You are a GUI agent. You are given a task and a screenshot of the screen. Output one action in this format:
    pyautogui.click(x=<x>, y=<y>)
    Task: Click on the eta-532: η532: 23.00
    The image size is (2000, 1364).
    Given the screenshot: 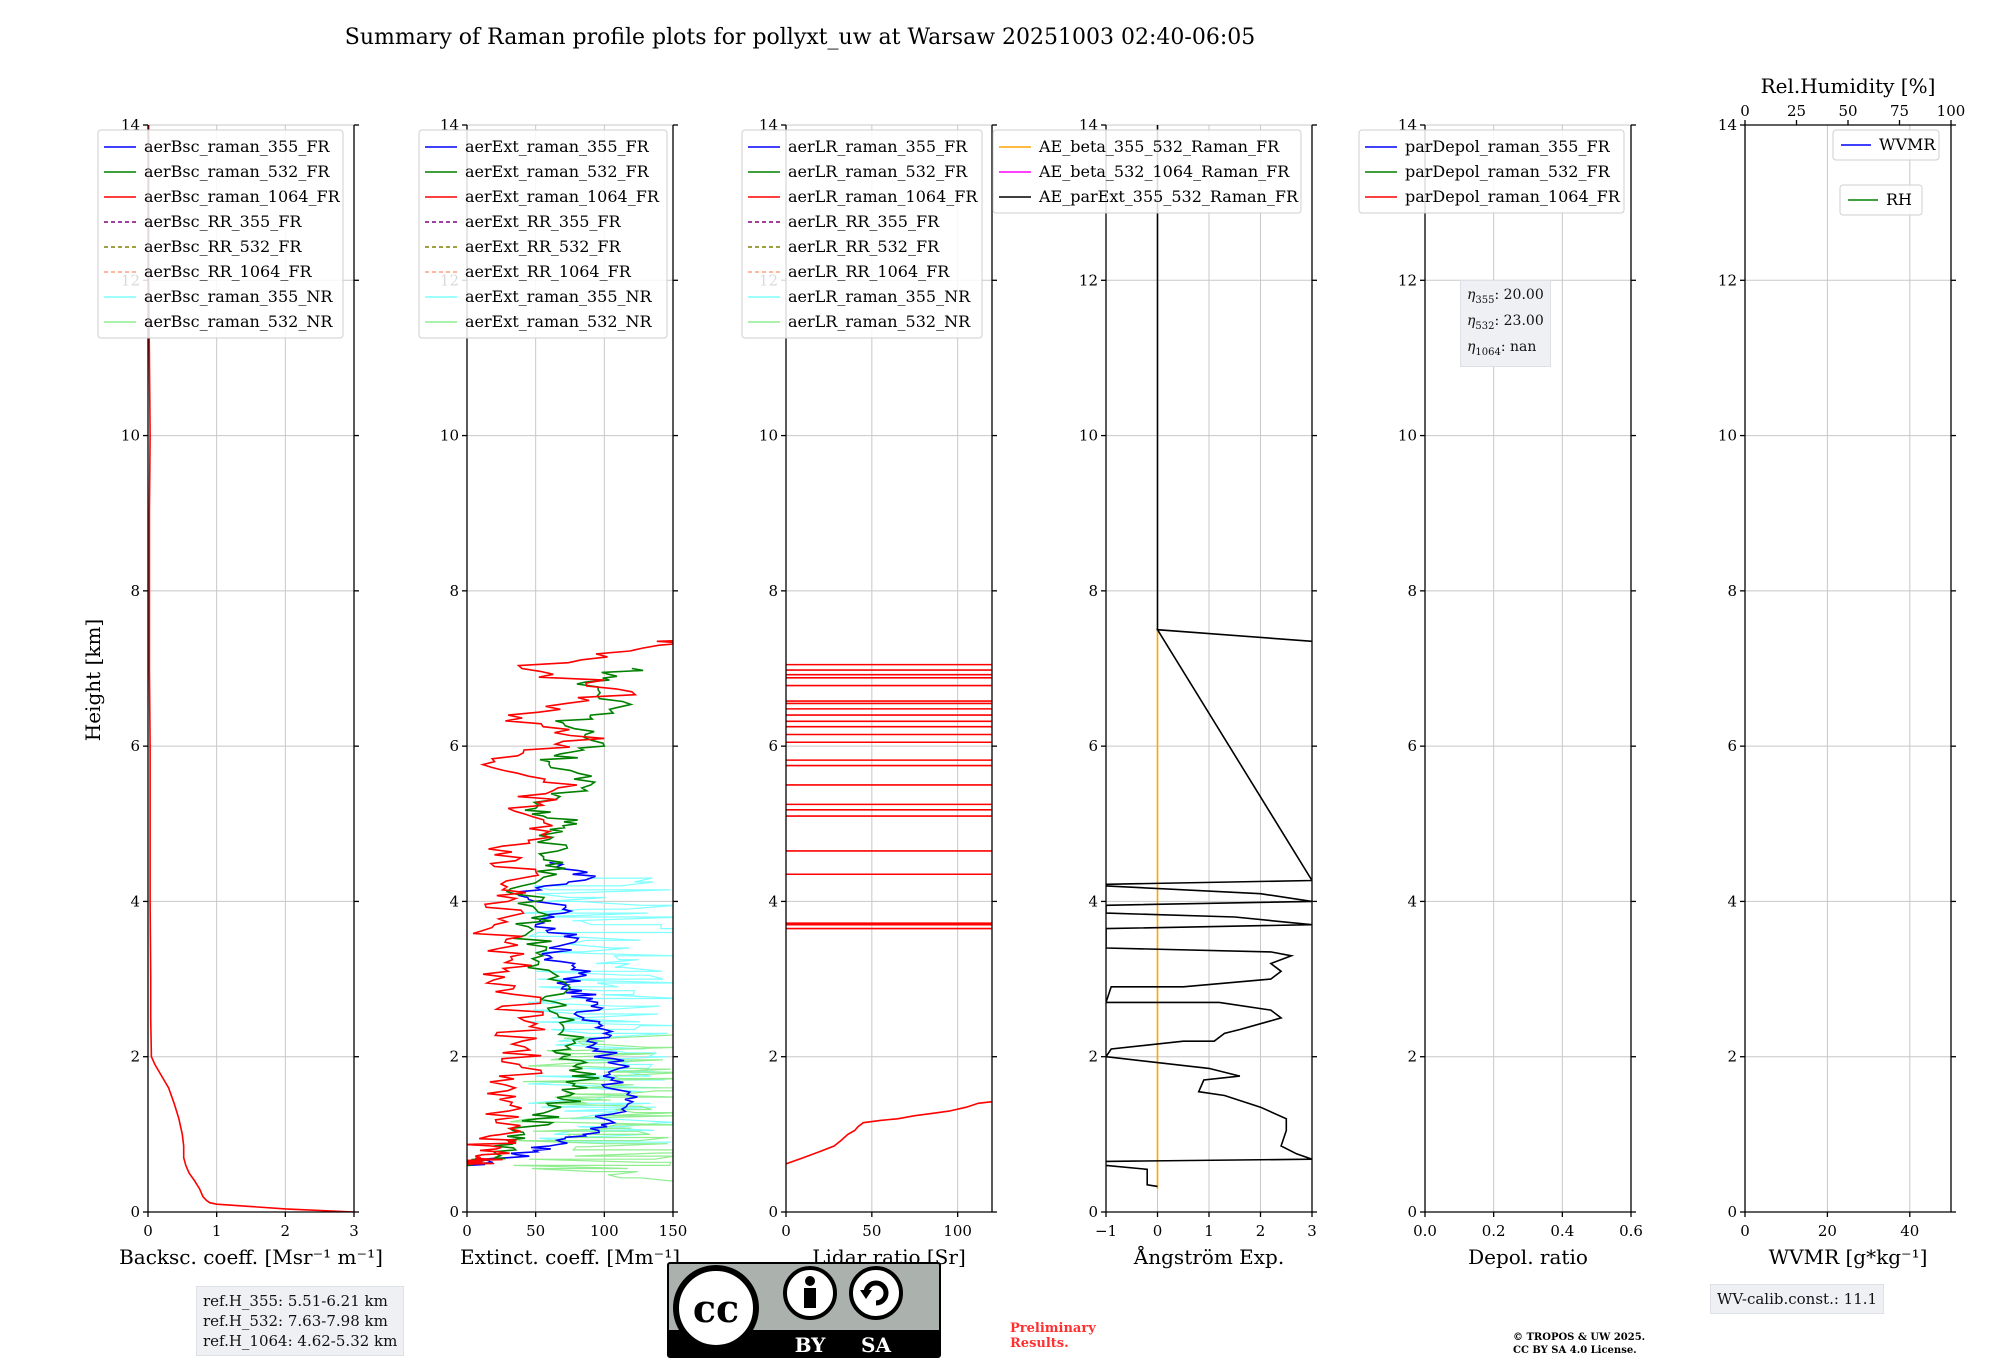 What is the action you would take?
    pyautogui.click(x=1505, y=322)
    